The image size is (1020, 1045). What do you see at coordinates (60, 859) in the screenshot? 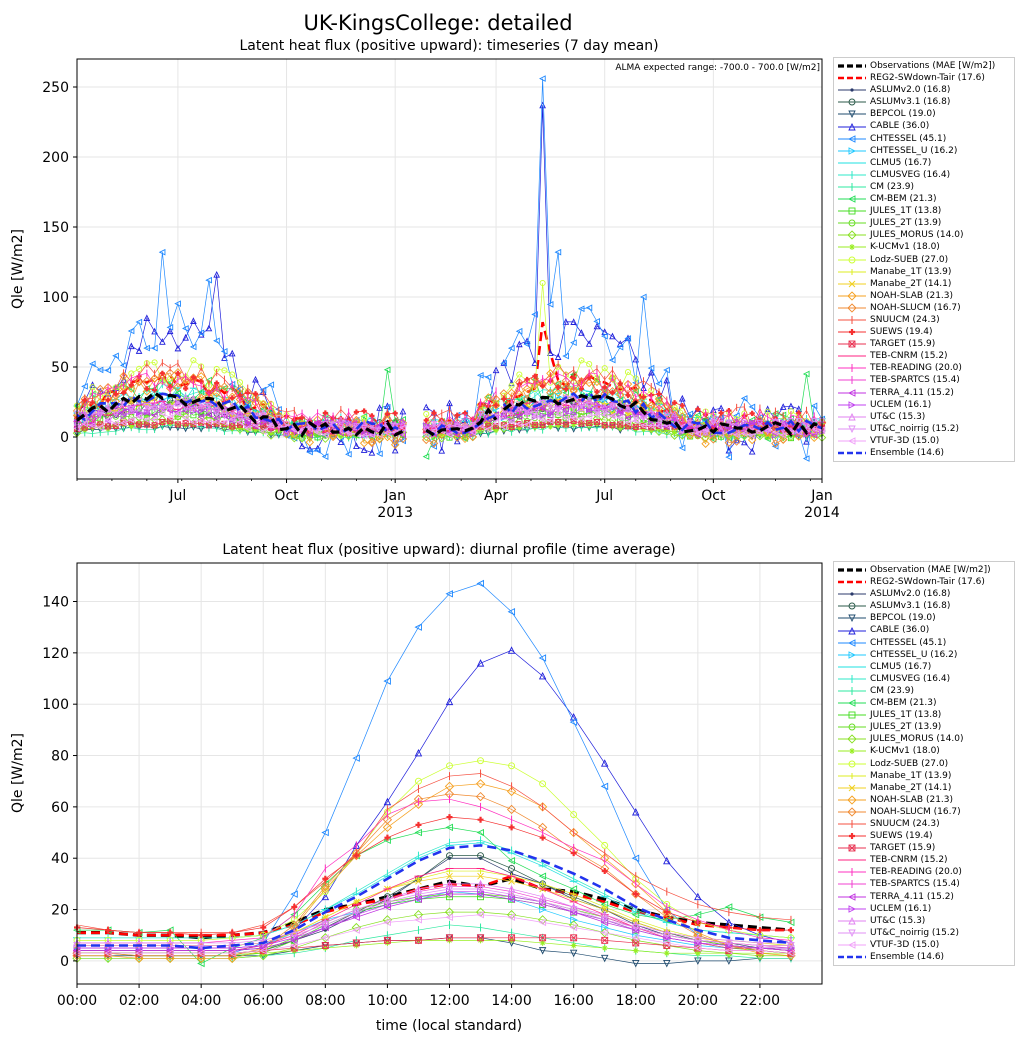
I see `y-tick-label: 40` at bounding box center [60, 859].